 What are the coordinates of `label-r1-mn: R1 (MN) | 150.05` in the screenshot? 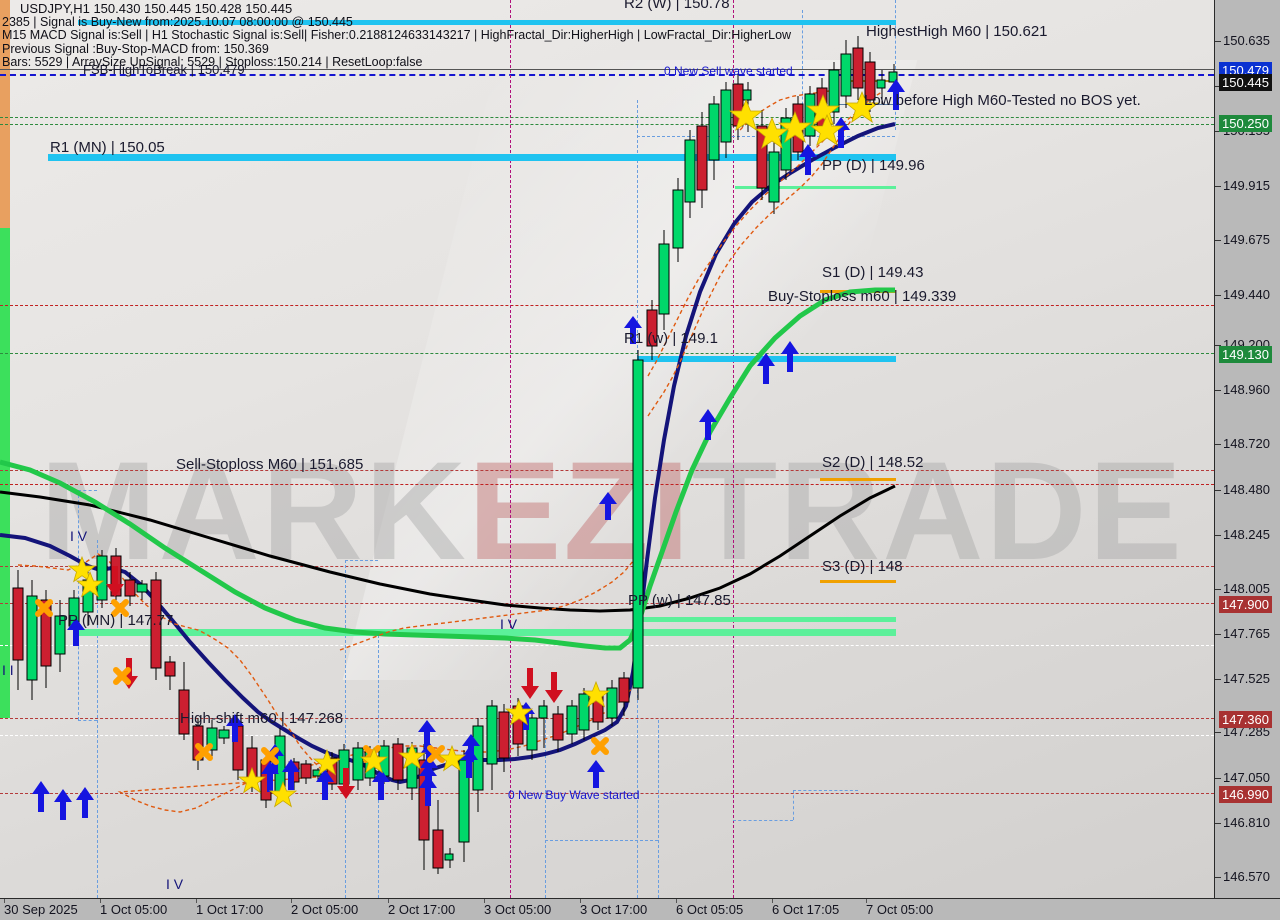 It's located at (107, 147).